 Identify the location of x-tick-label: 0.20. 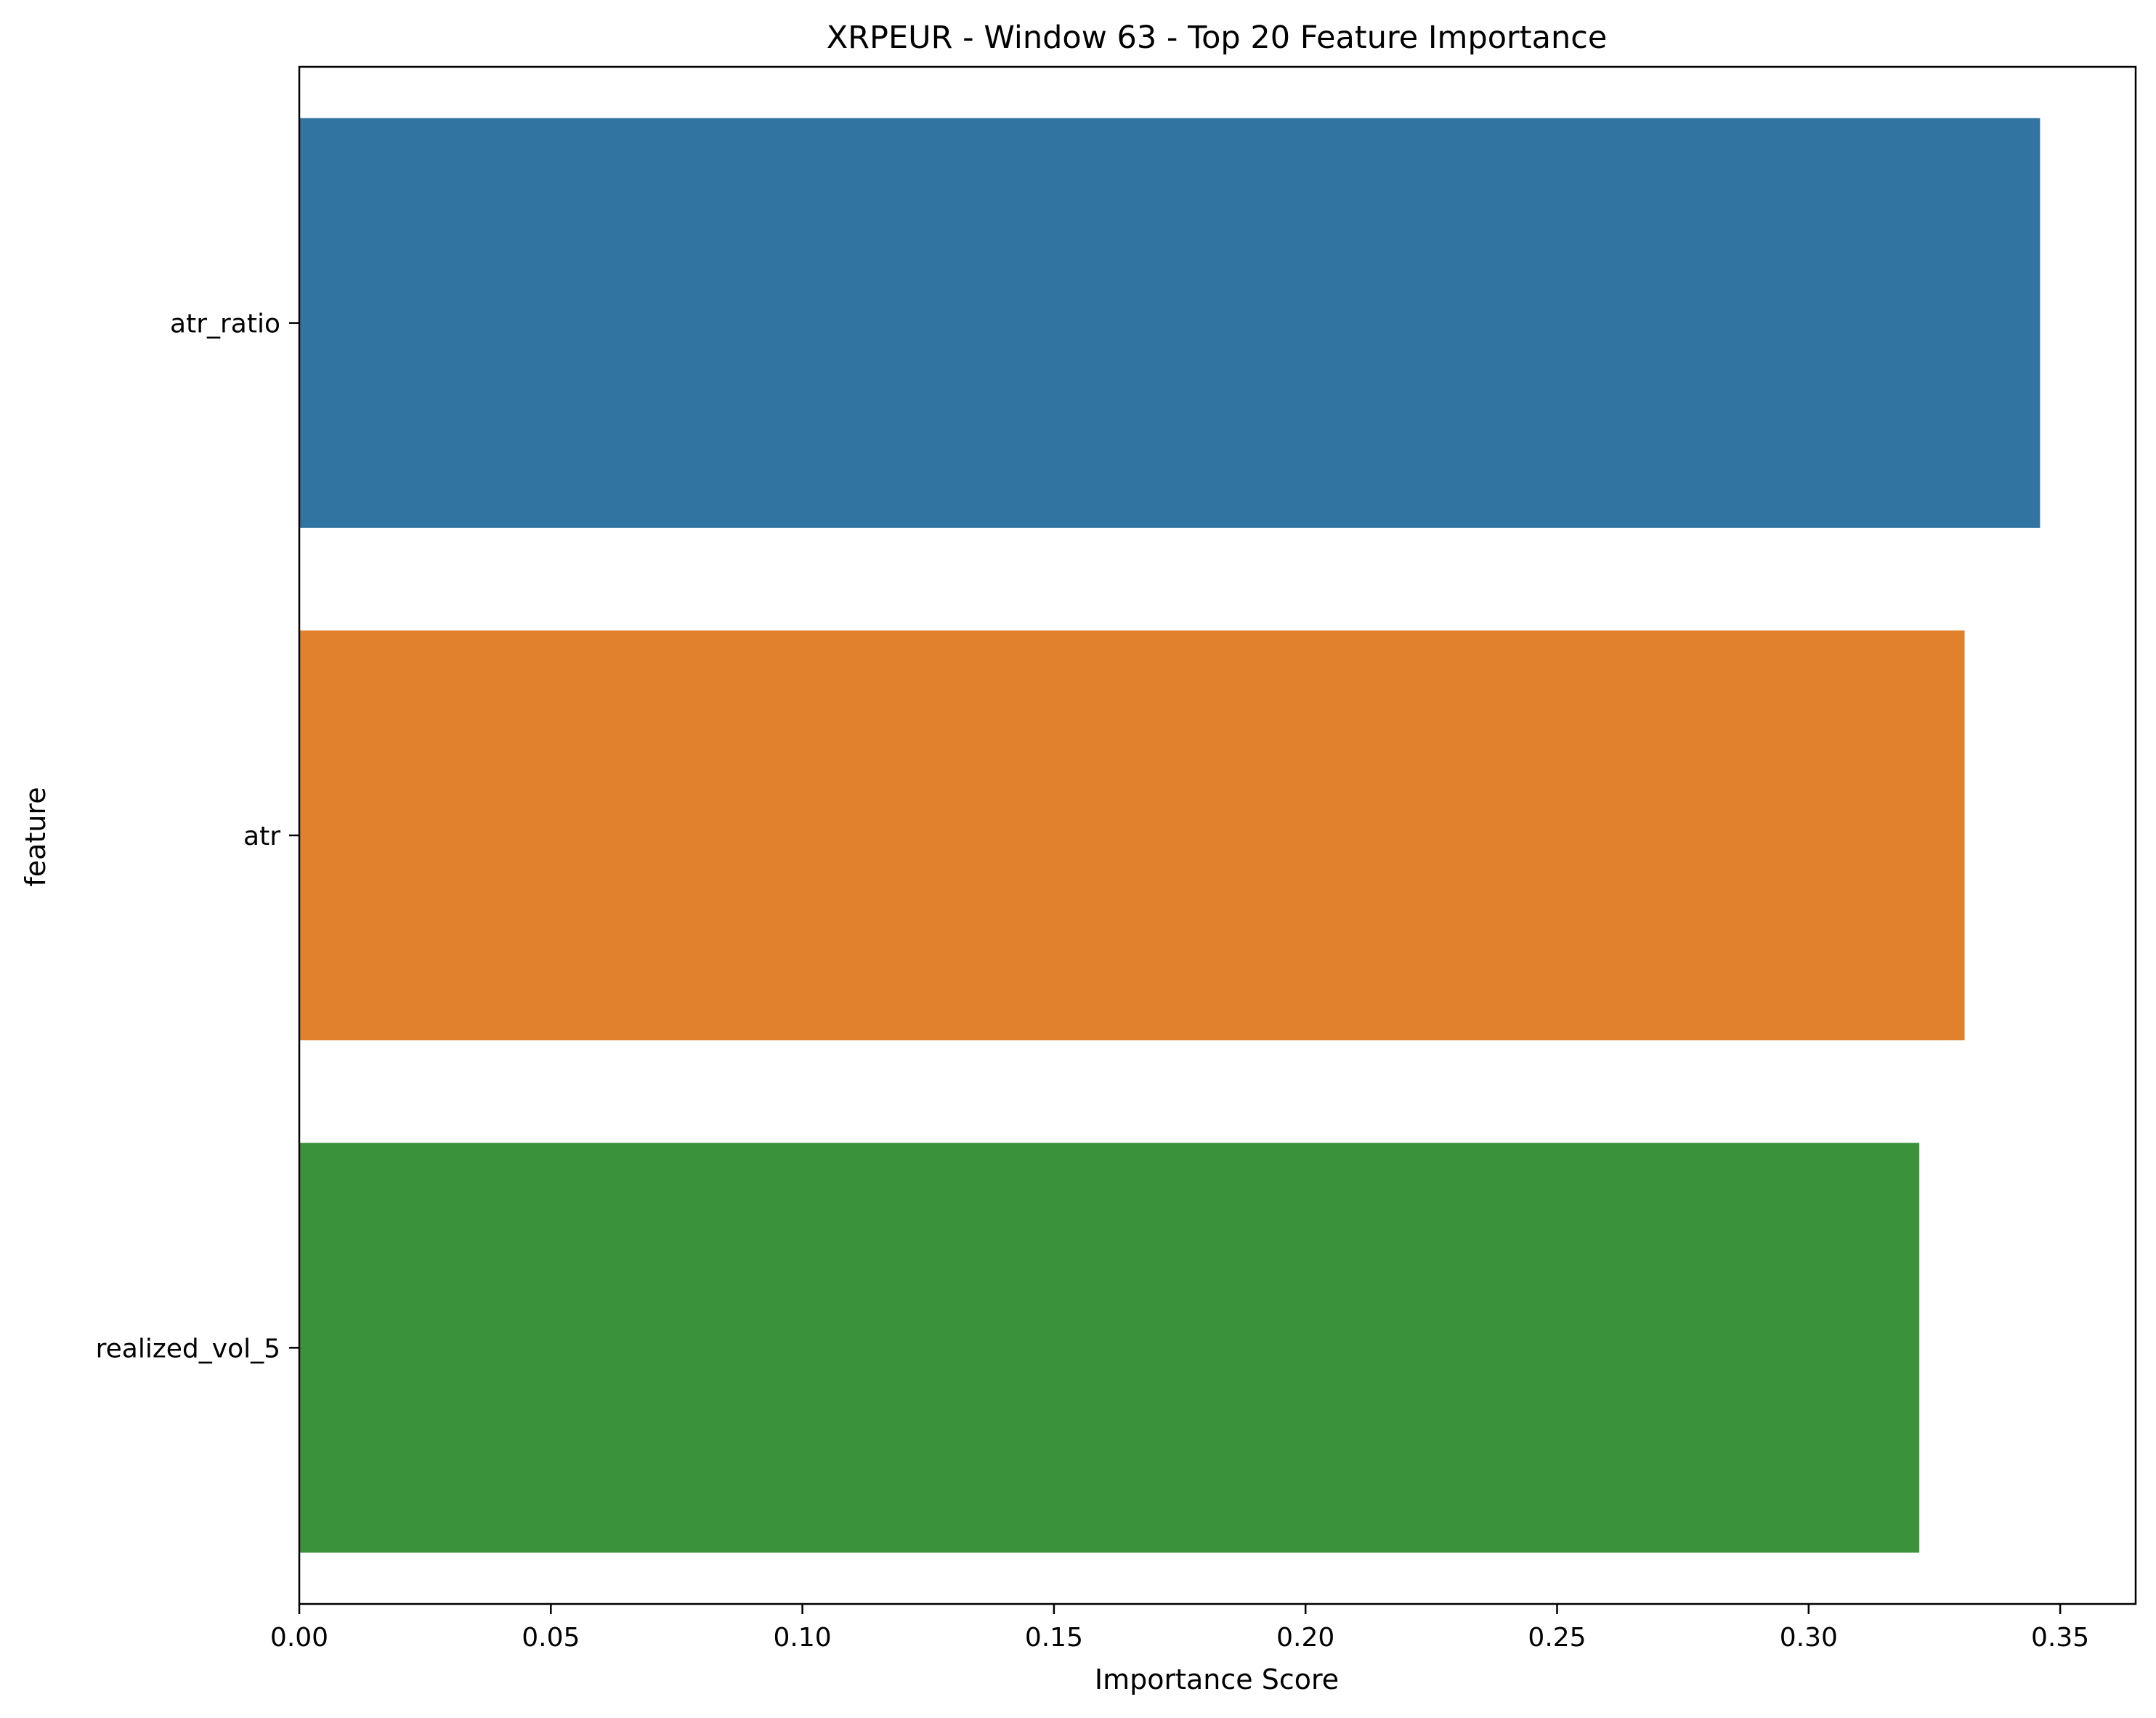
(1305, 1638).